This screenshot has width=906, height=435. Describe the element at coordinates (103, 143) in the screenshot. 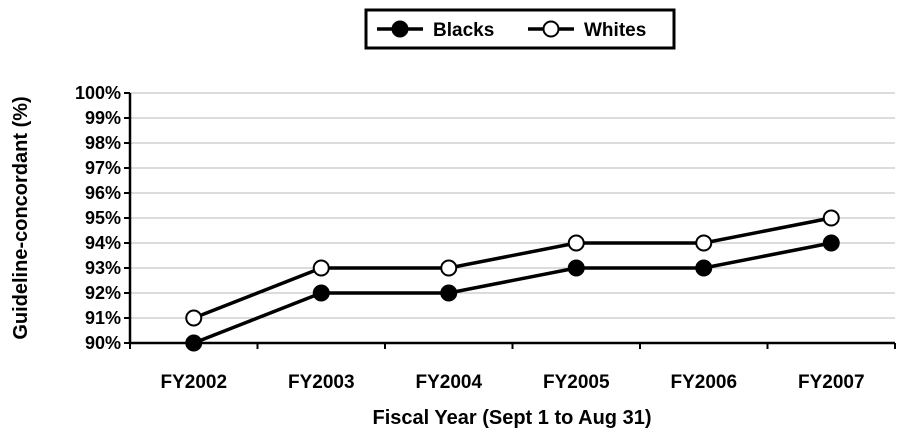

I see `y-tick-label: 98%` at that location.